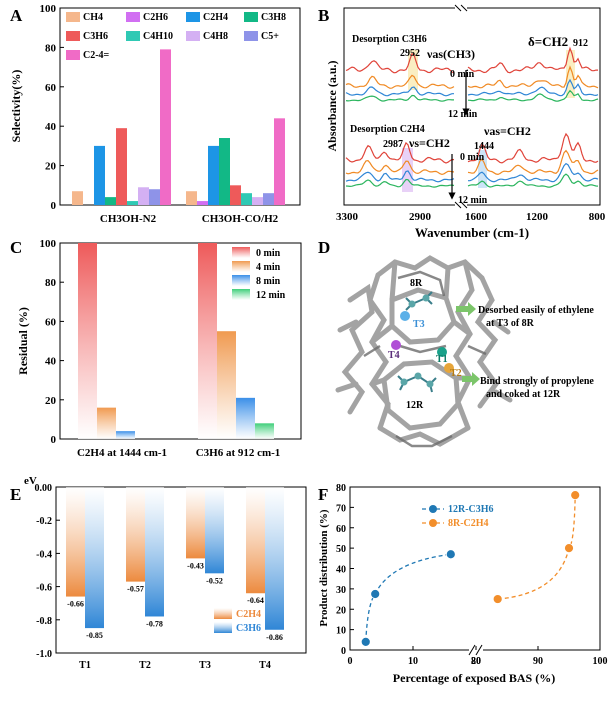  Describe the element at coordinates (16, 15) in the screenshot. I see `panel-letter-a: A` at that location.